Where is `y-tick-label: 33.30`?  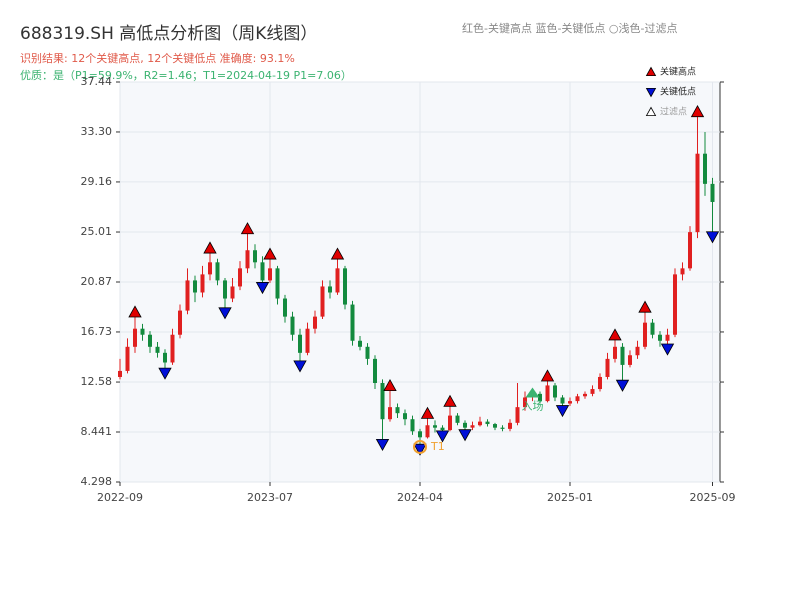
y-tick-label: 33.30 is located at coordinates (97, 131).